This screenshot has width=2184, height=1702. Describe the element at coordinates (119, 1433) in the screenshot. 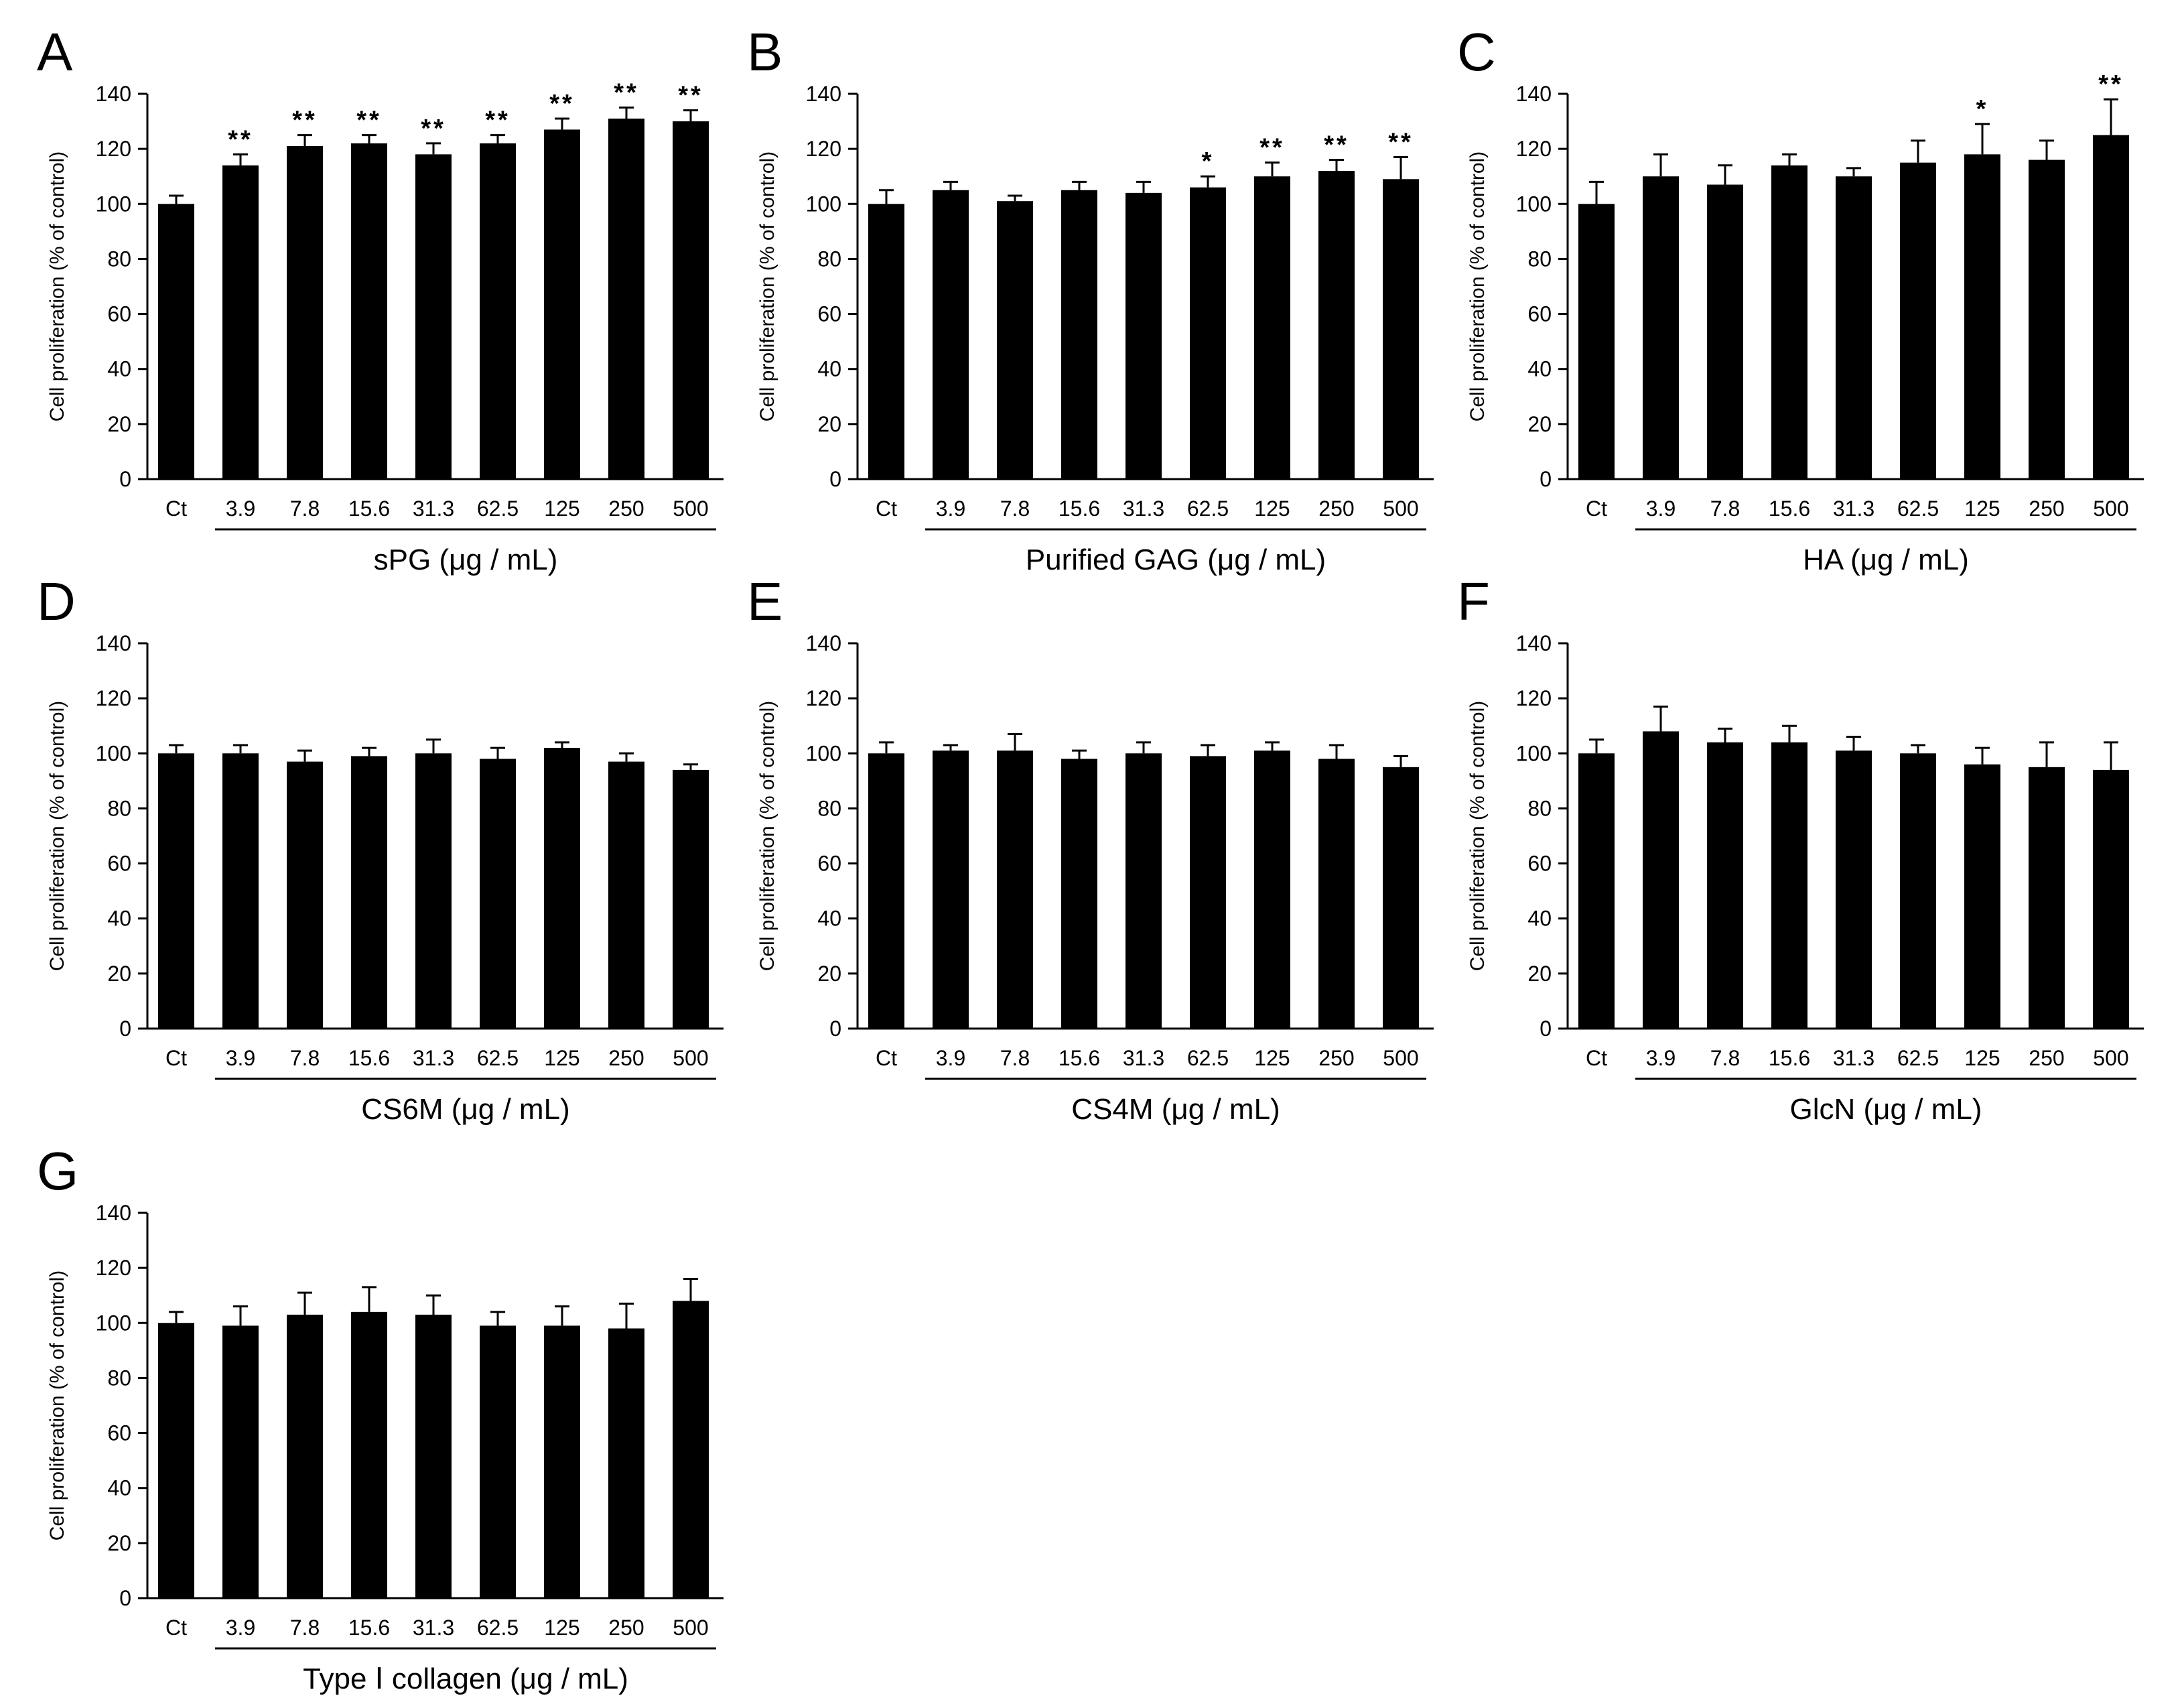

I see `y-tick-label: 60` at that location.